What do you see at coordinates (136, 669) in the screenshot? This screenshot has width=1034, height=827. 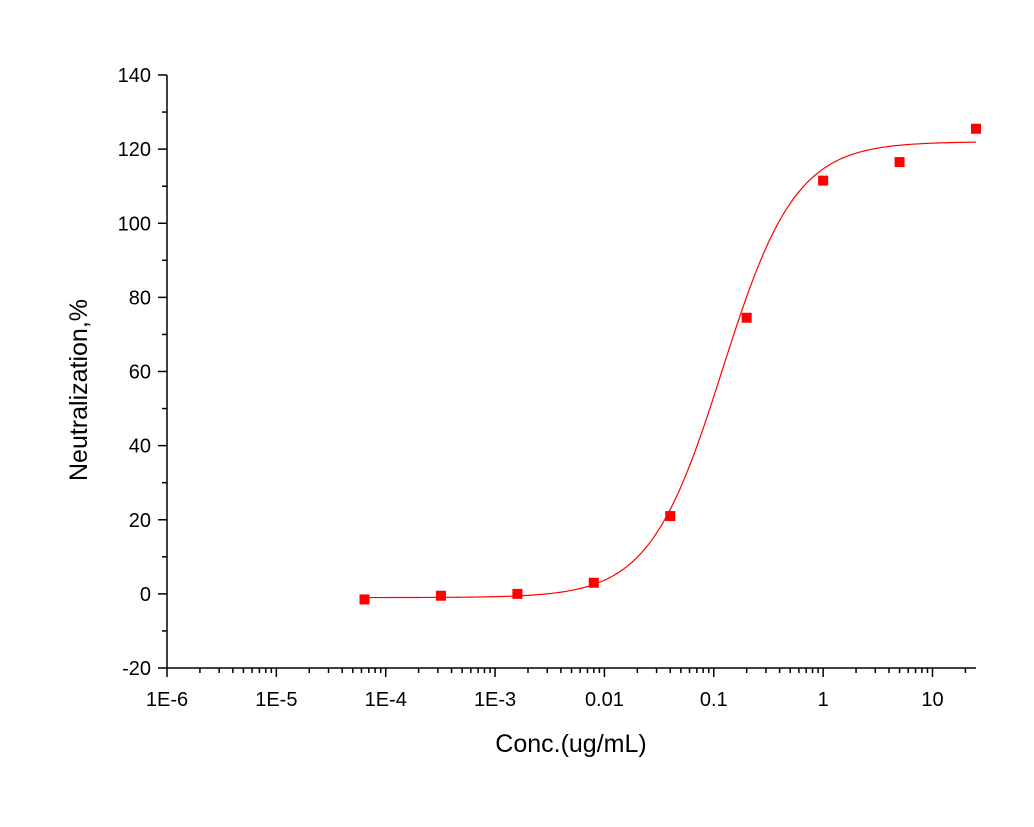 I see `y-tick-label: -20` at bounding box center [136, 669].